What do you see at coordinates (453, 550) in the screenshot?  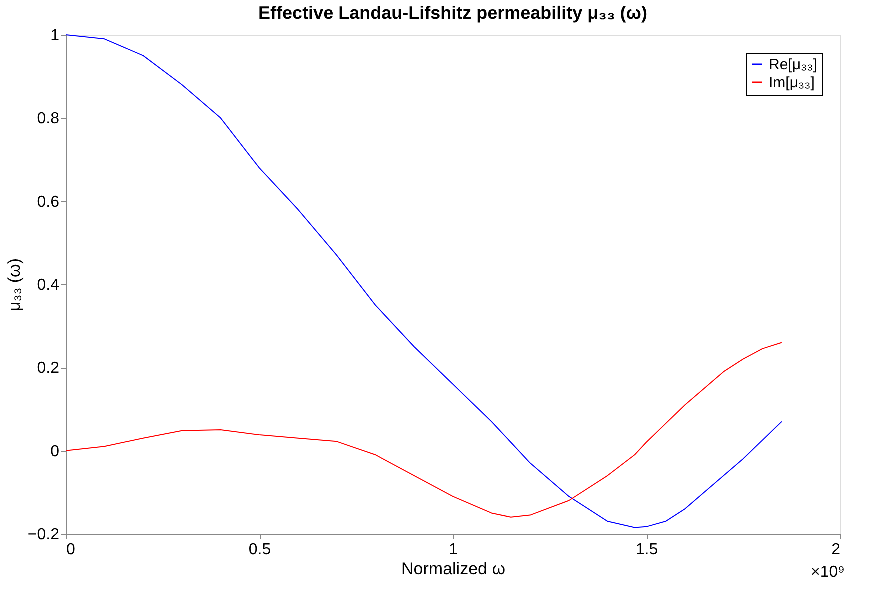 I see `x-tick-label: 1` at bounding box center [453, 550].